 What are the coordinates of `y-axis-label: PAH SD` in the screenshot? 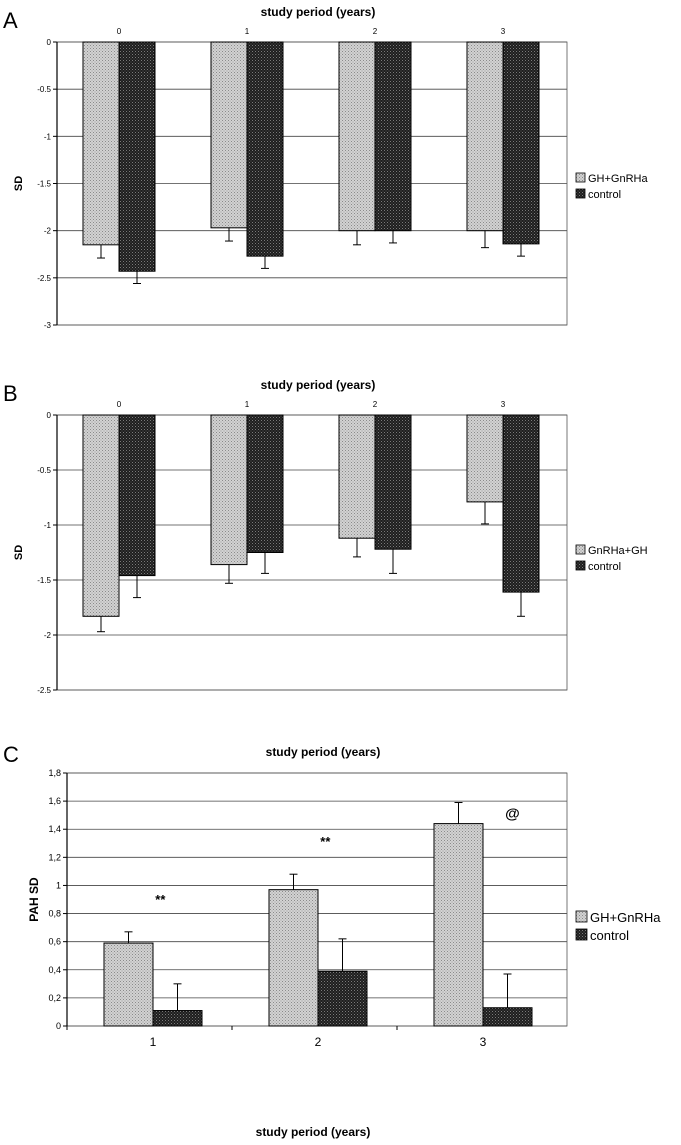 It's located at (34, 899).